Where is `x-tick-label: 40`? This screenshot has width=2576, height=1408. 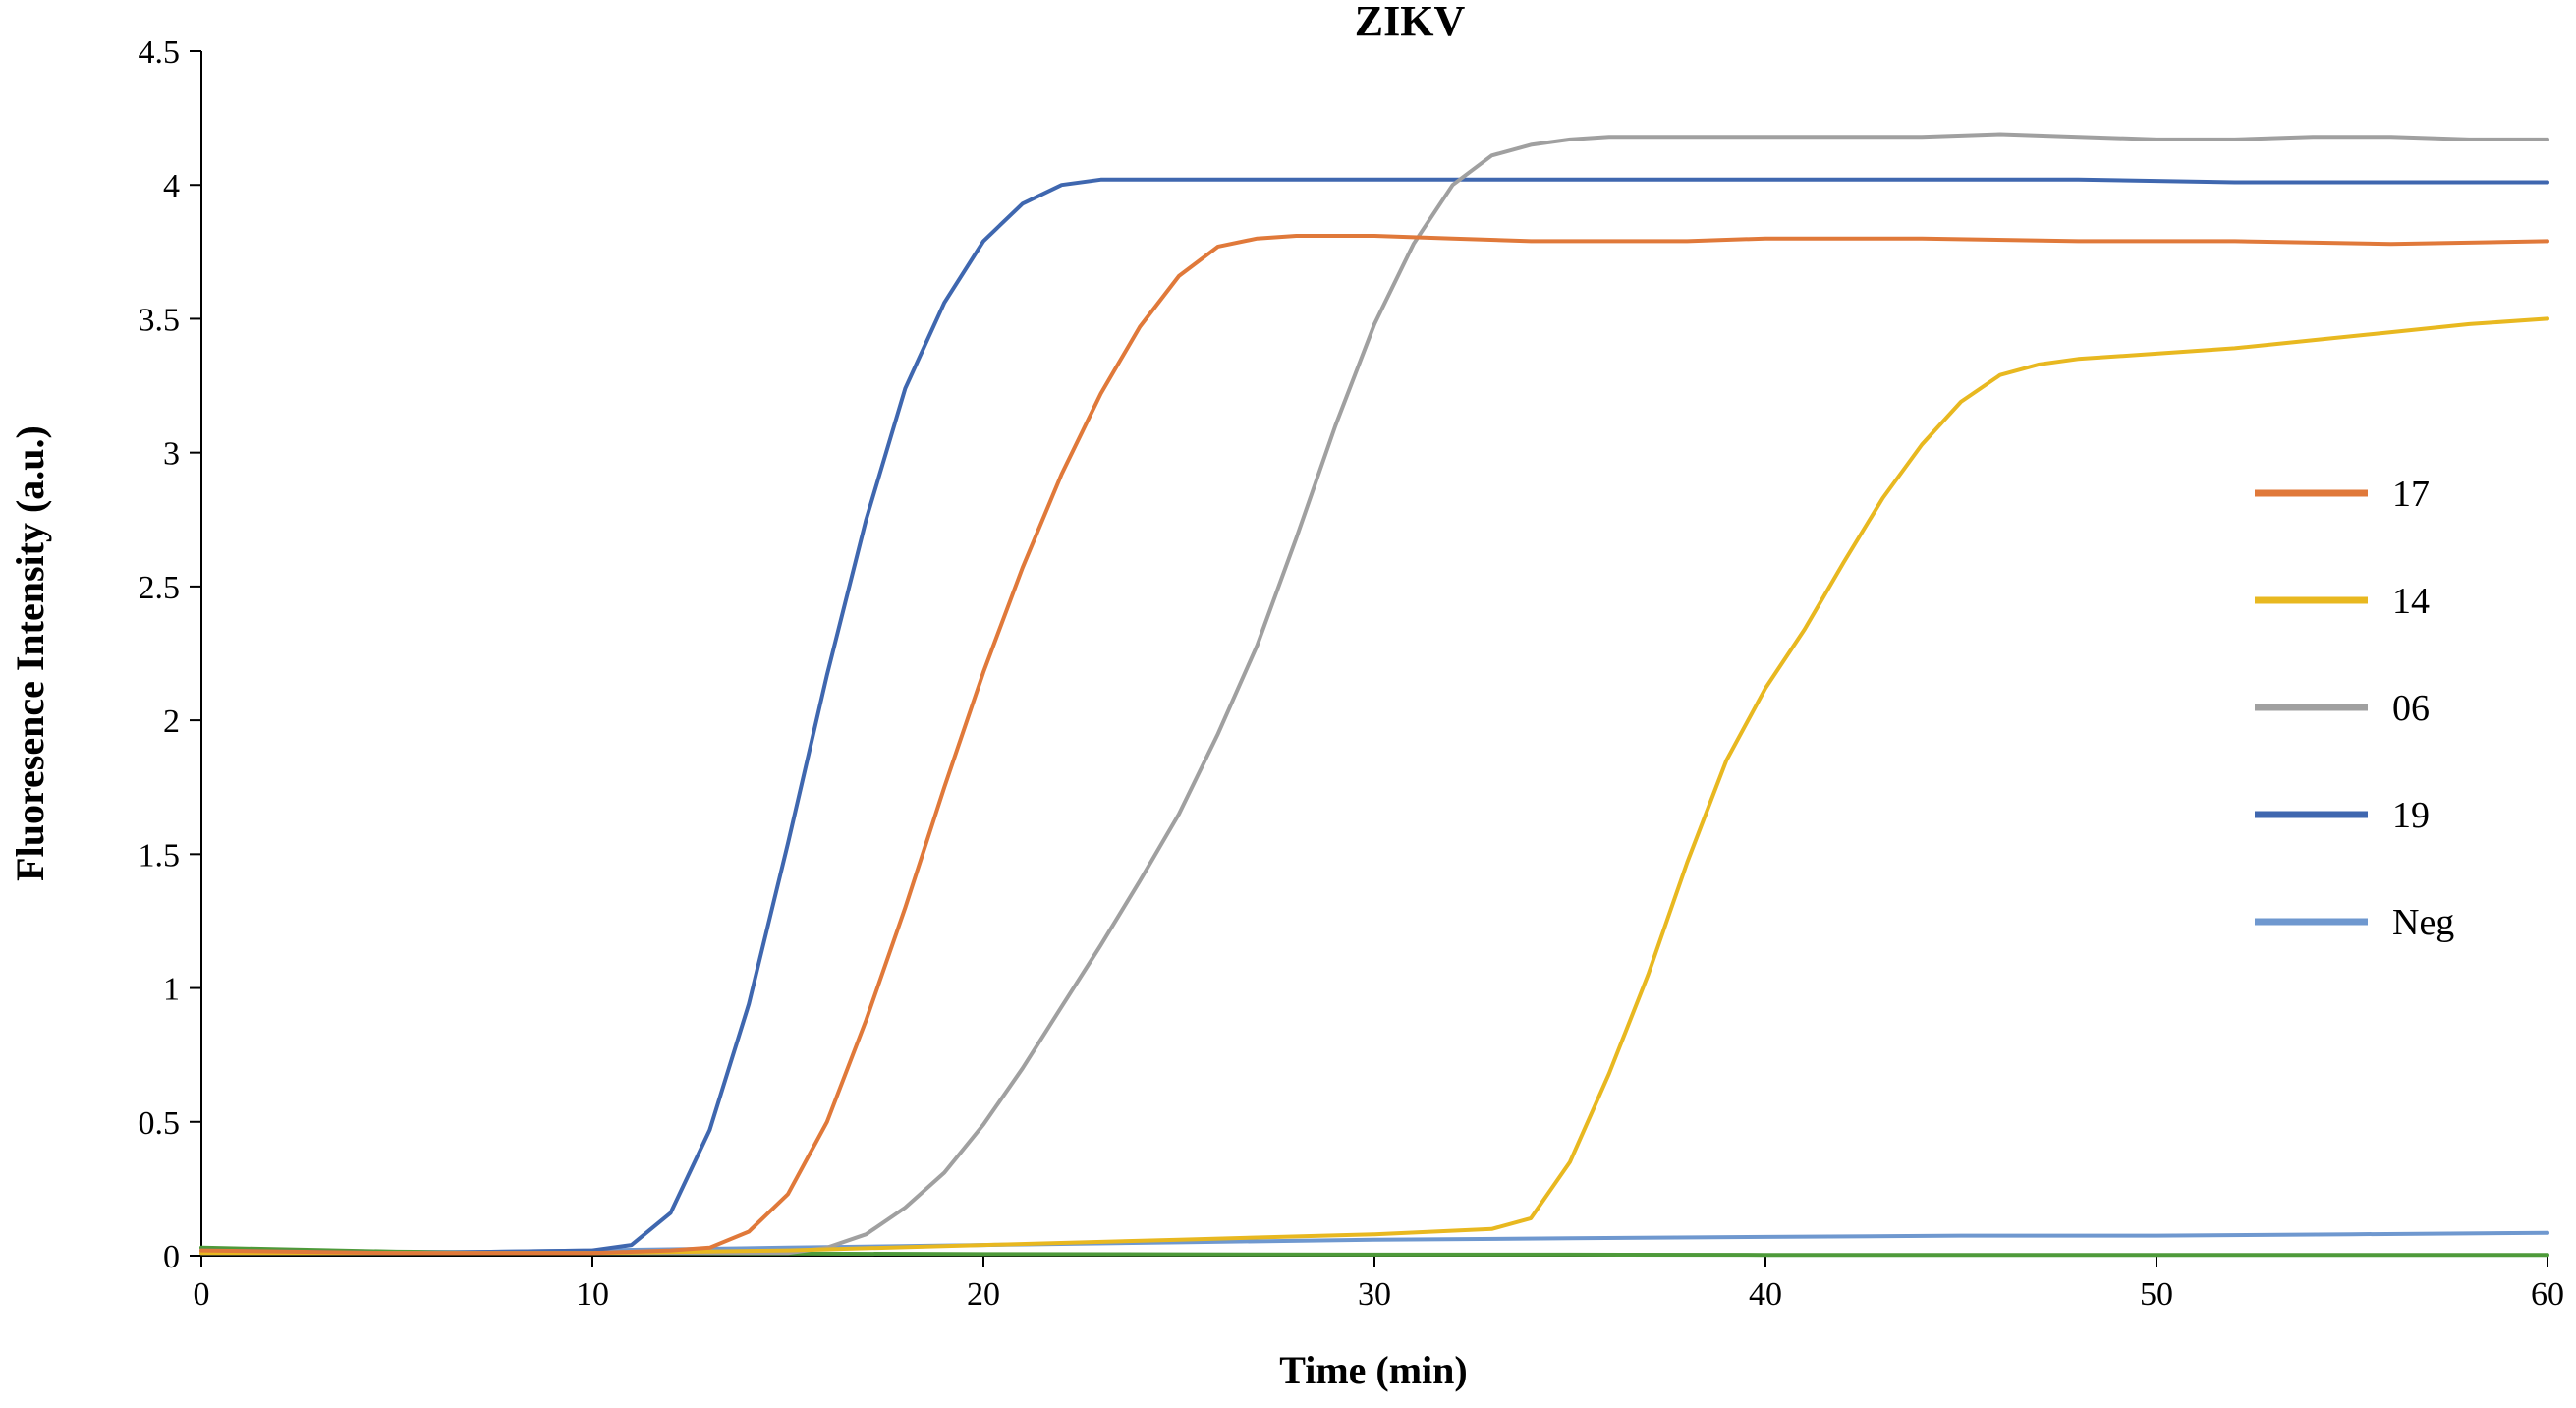
x-tick-label: 40 is located at coordinates (1765, 1294).